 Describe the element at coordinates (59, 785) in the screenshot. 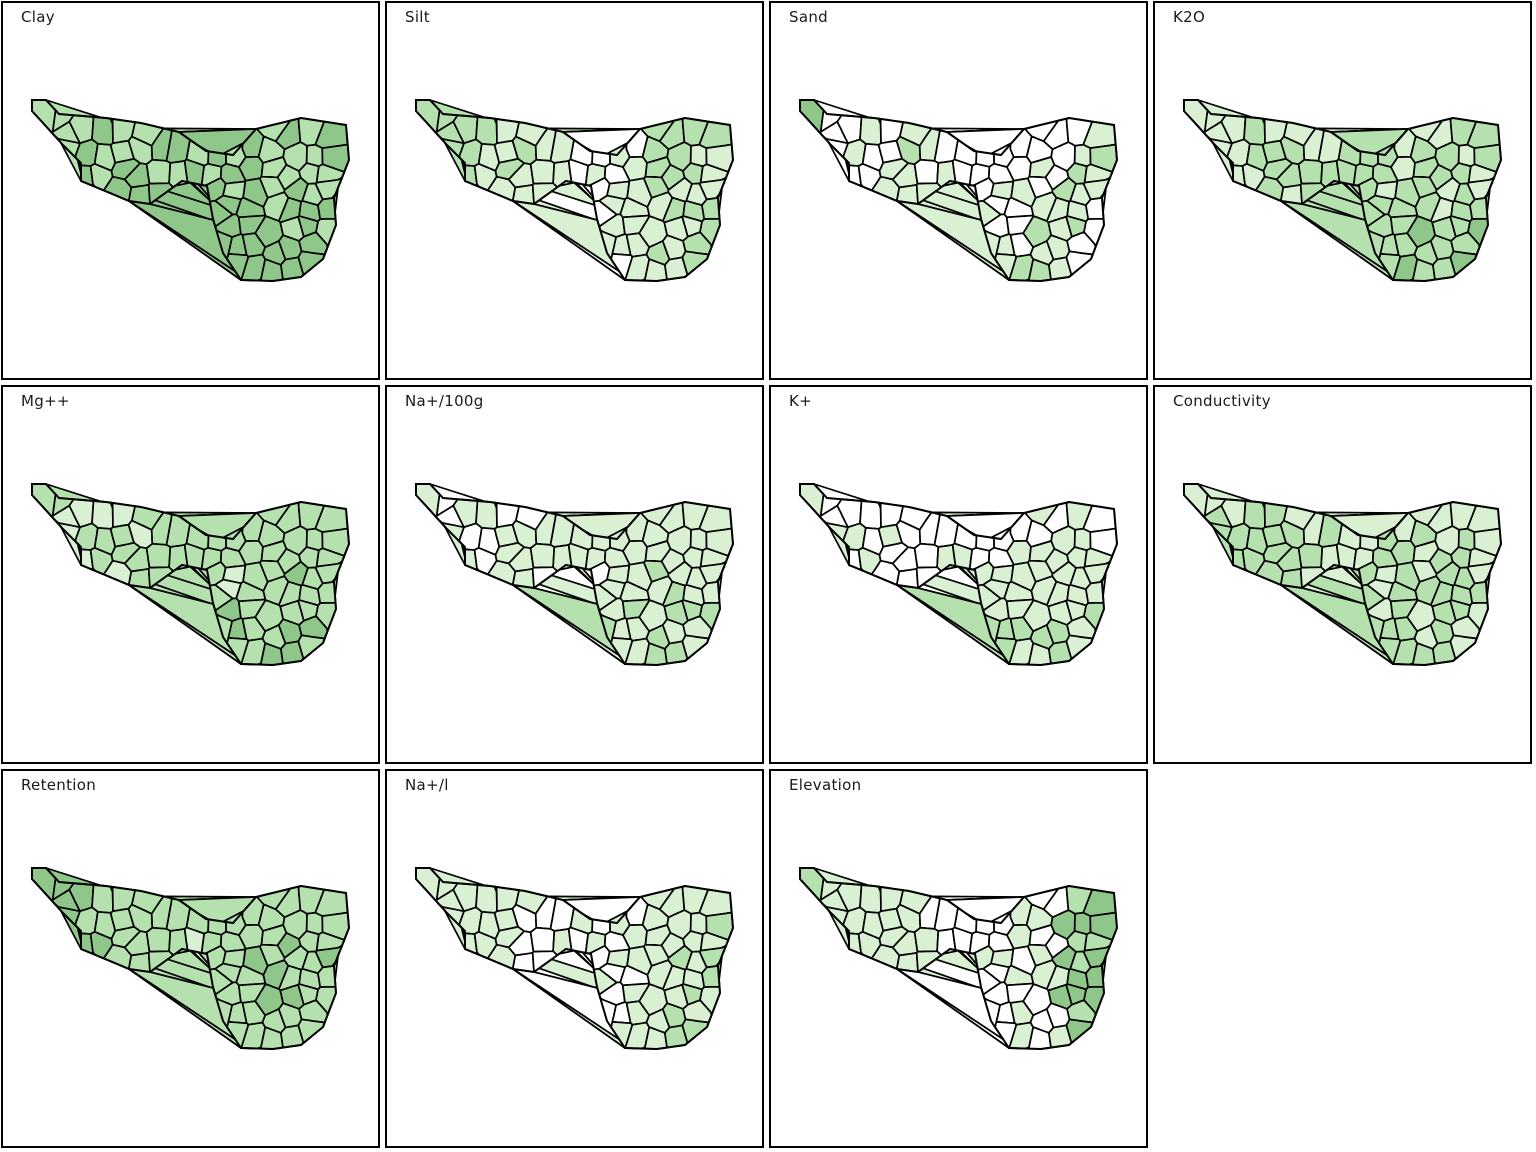

I see `panel-title: Retention` at that location.